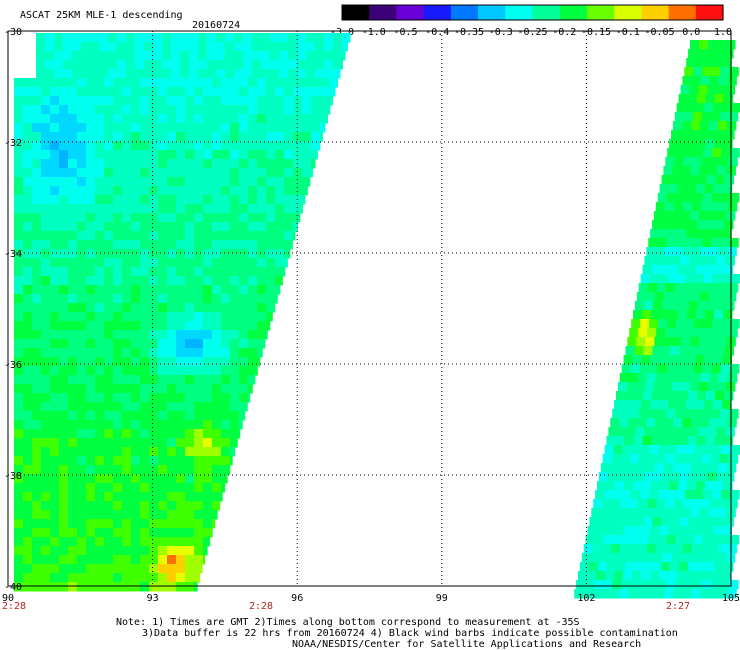 This screenshot has height=650, width=740. Describe the element at coordinates (153, 598) in the screenshot. I see `lon-tick-label: 93` at that location.